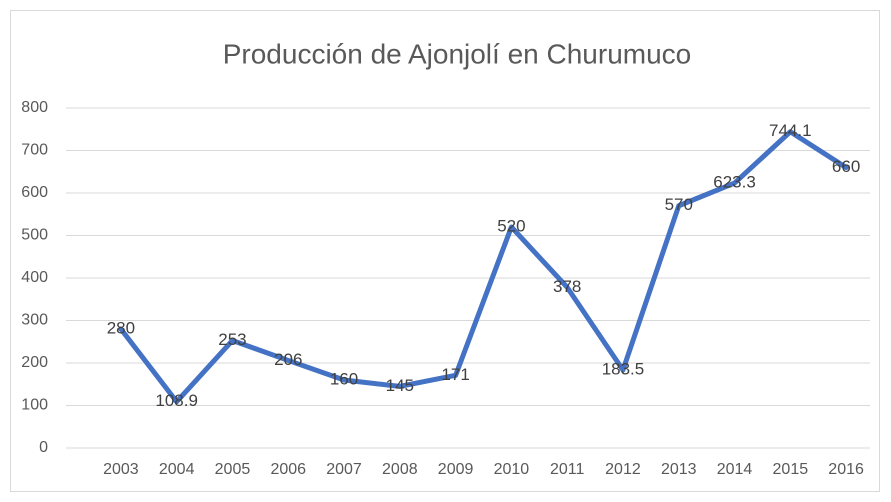  What do you see at coordinates (623, 368) in the screenshot?
I see `data-label: 183.5` at bounding box center [623, 368].